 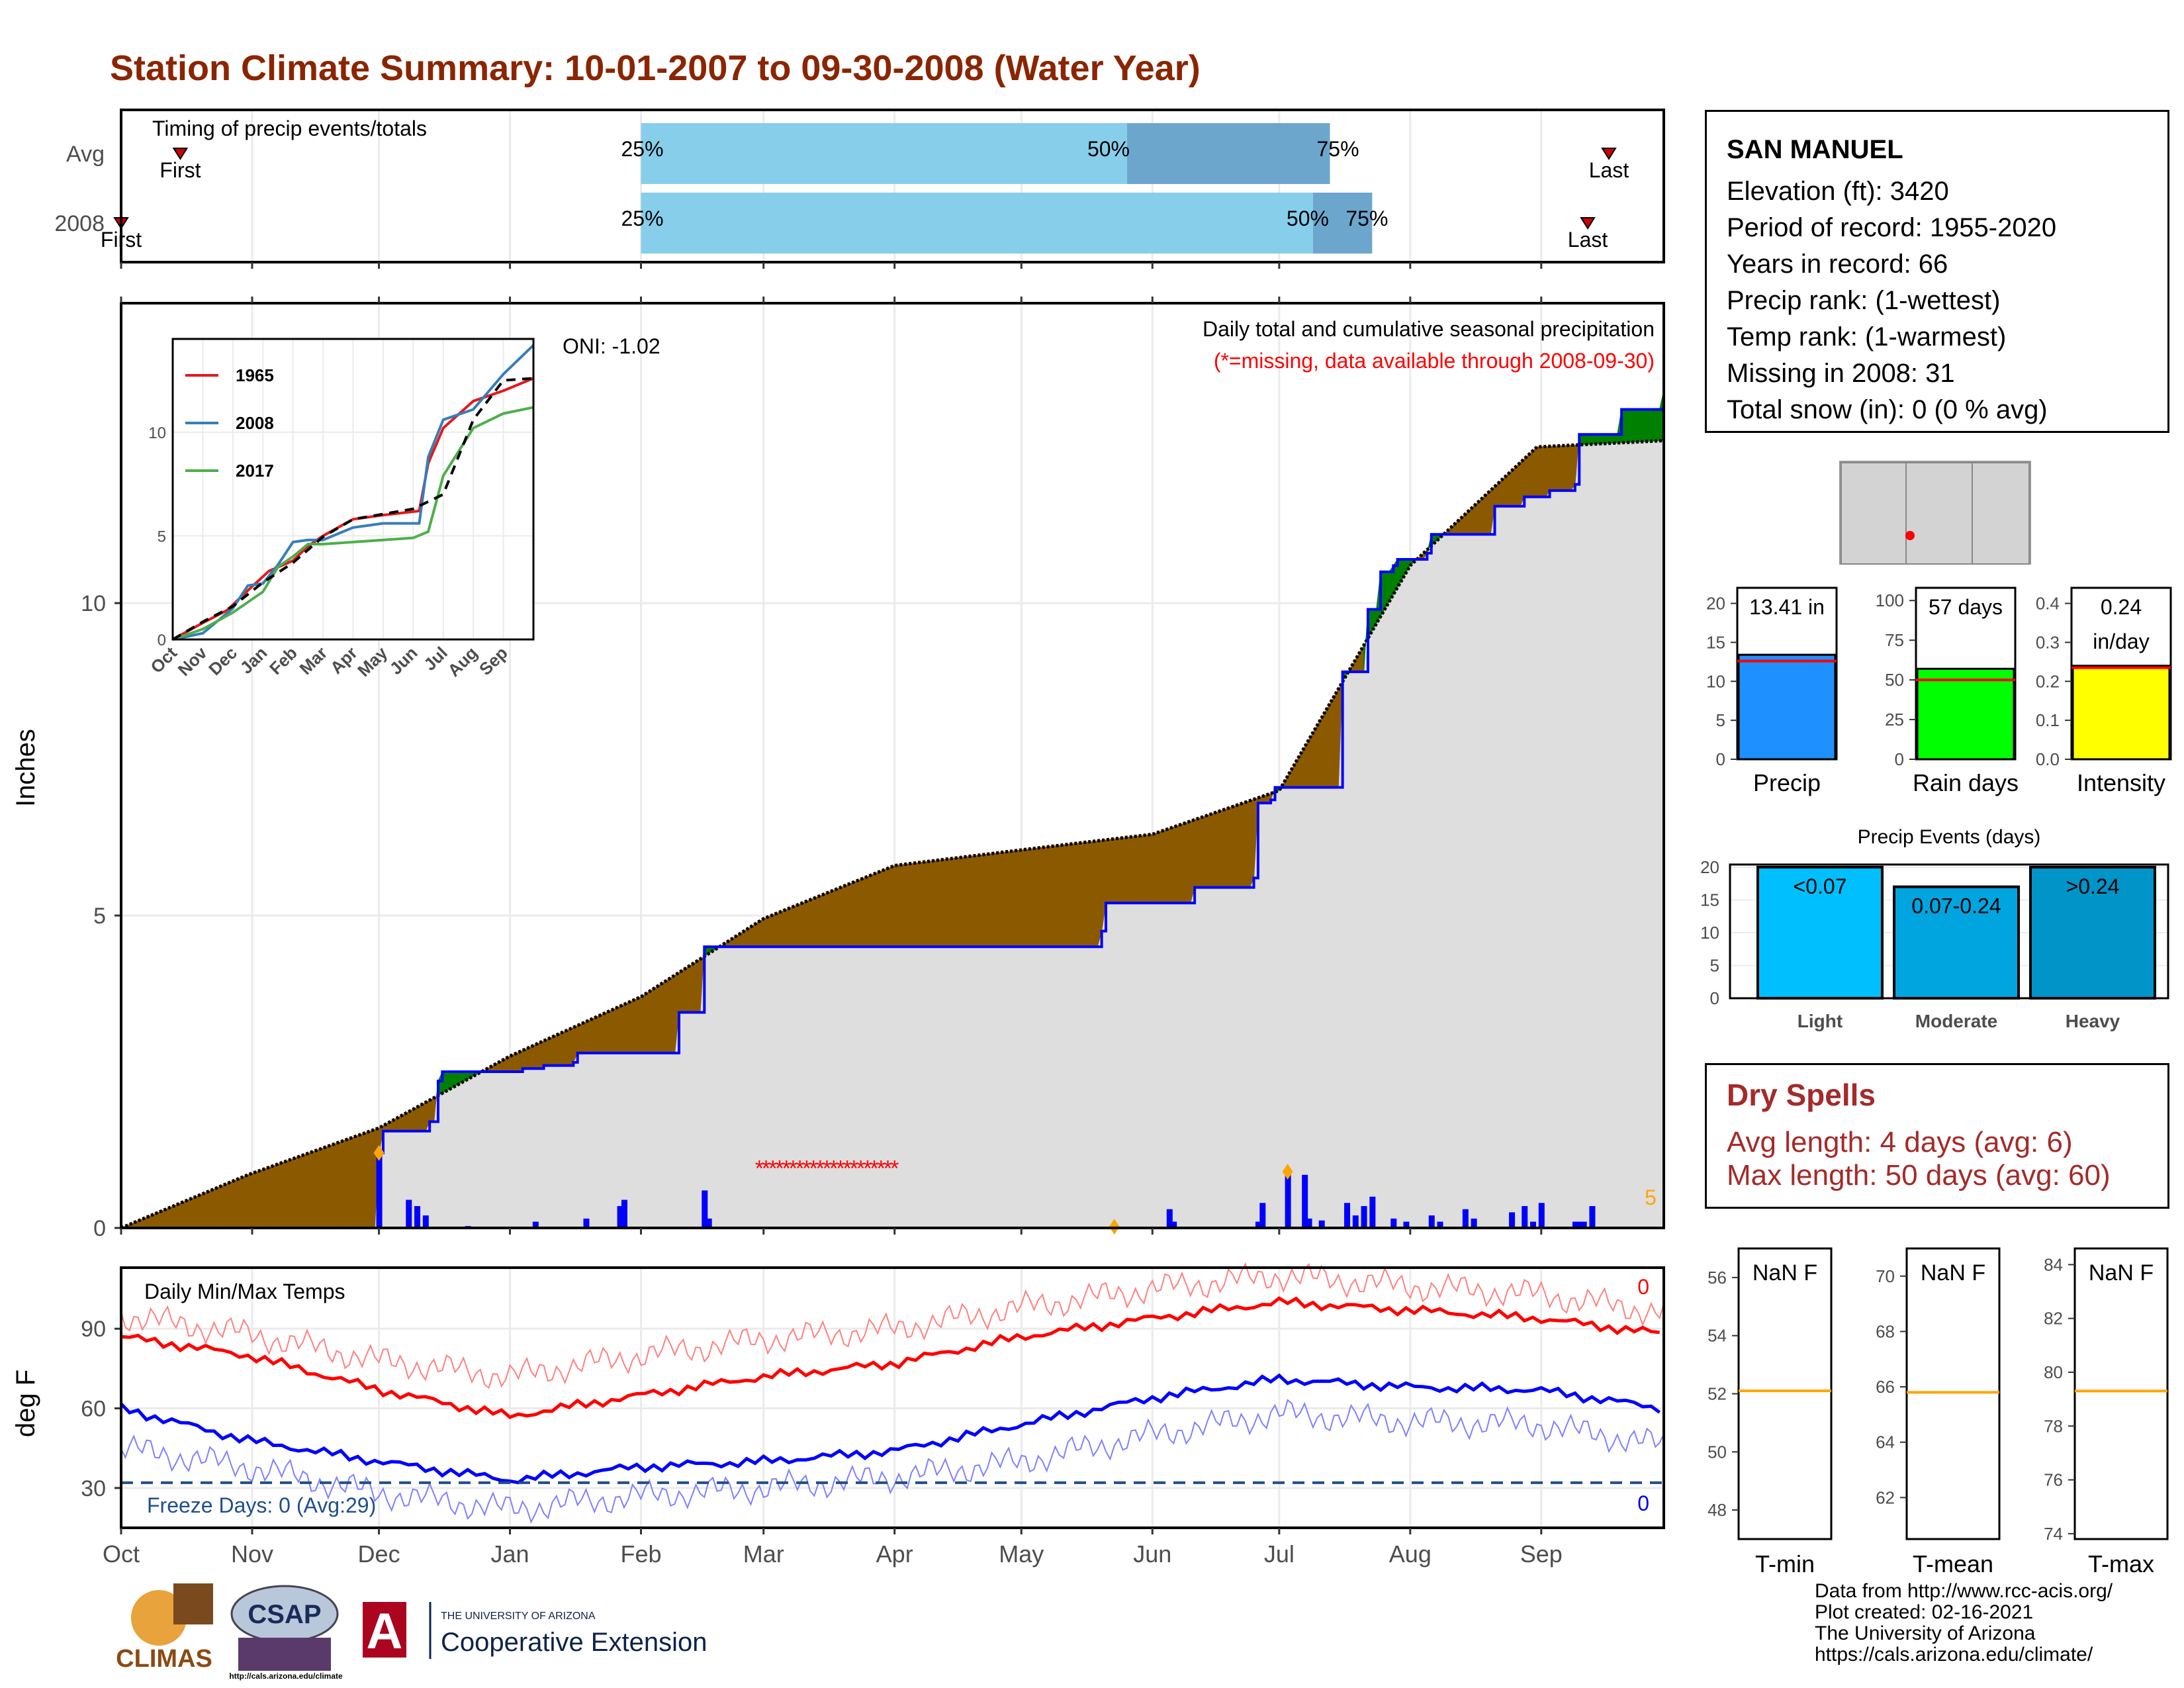 What do you see at coordinates (1925, 1633) in the screenshot?
I see `footer-line: The University of Arizona` at bounding box center [1925, 1633].